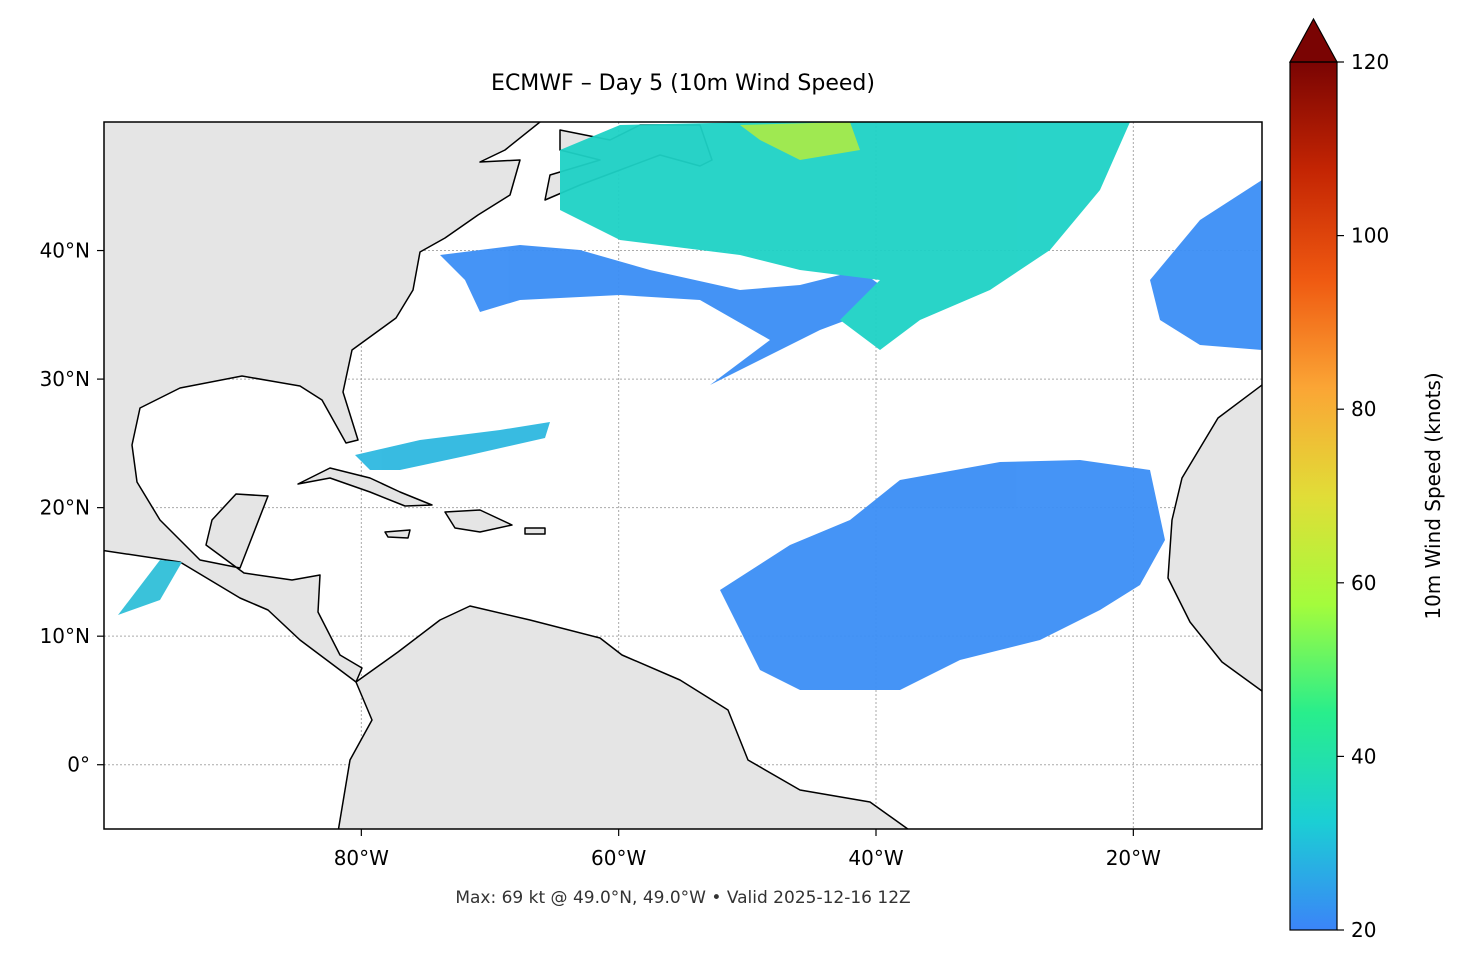 The width and height of the screenshot is (1466, 973). Describe the element at coordinates (683, 83) in the screenshot. I see `map-title: ECMWF – Day 5 (10m Wind Speed)` at that location.